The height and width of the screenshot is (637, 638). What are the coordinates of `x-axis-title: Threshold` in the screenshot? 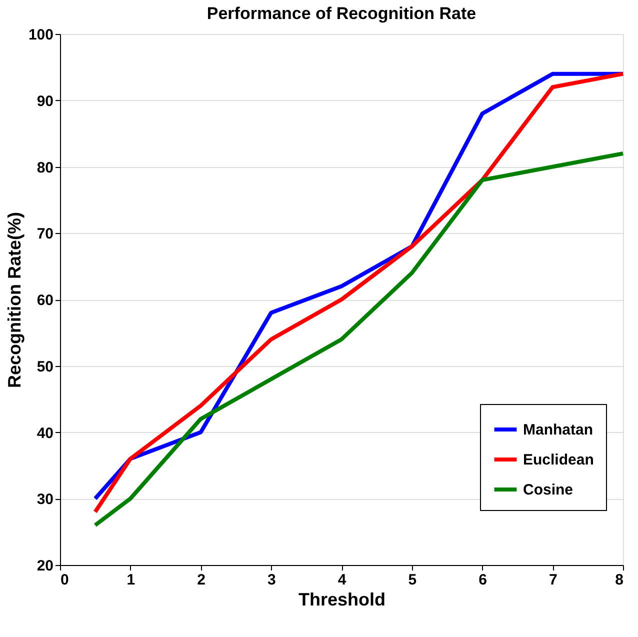 It's located at (342, 600).